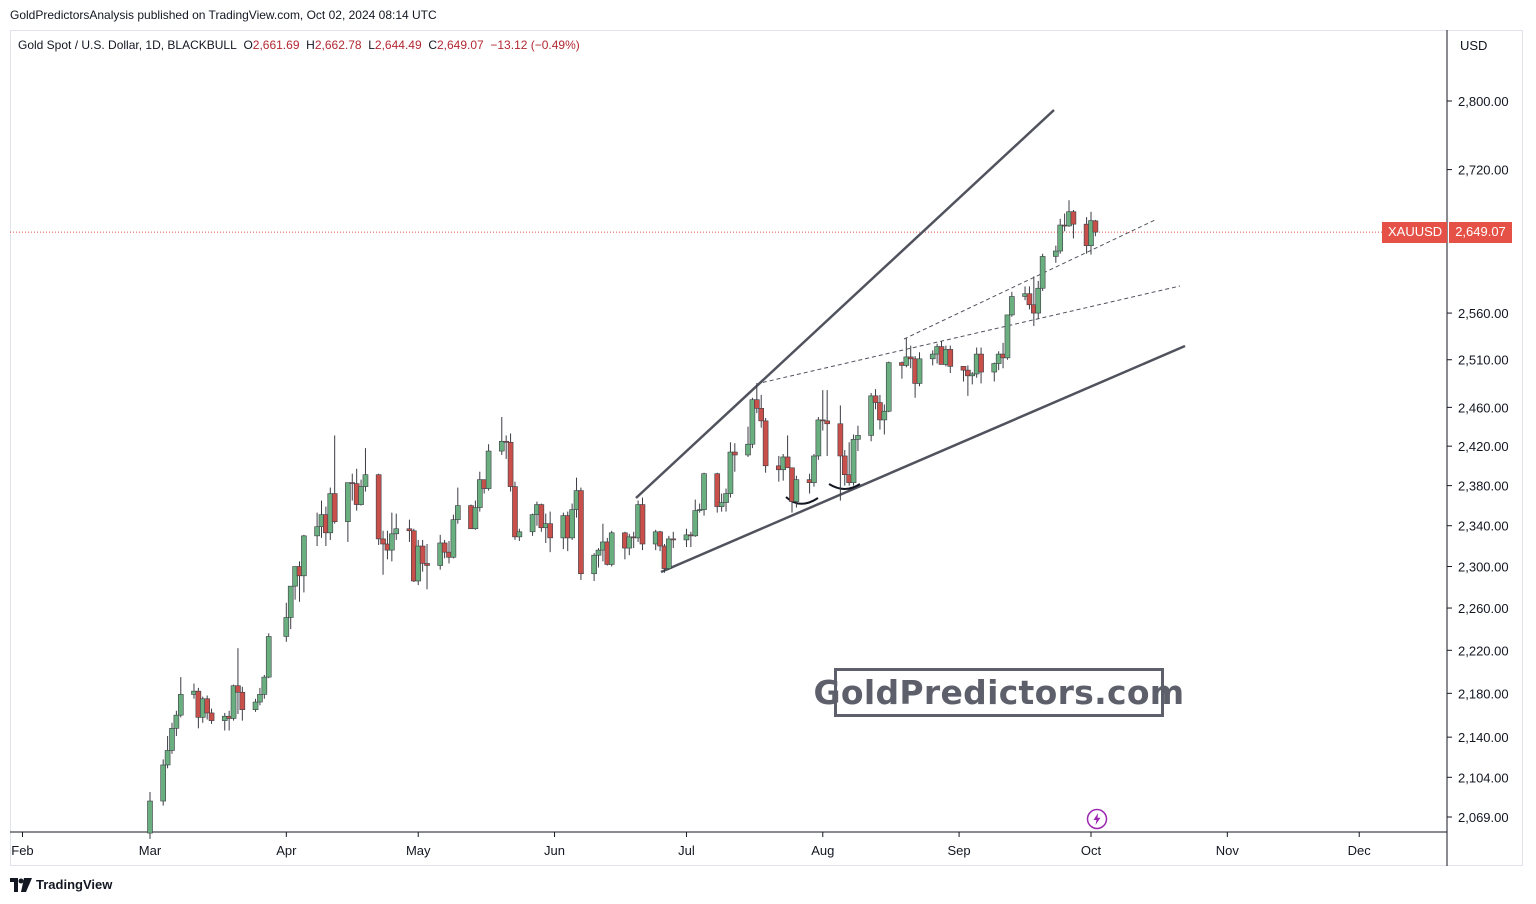  I want to click on y-tick-label: 2,420.00, so click(1483, 446).